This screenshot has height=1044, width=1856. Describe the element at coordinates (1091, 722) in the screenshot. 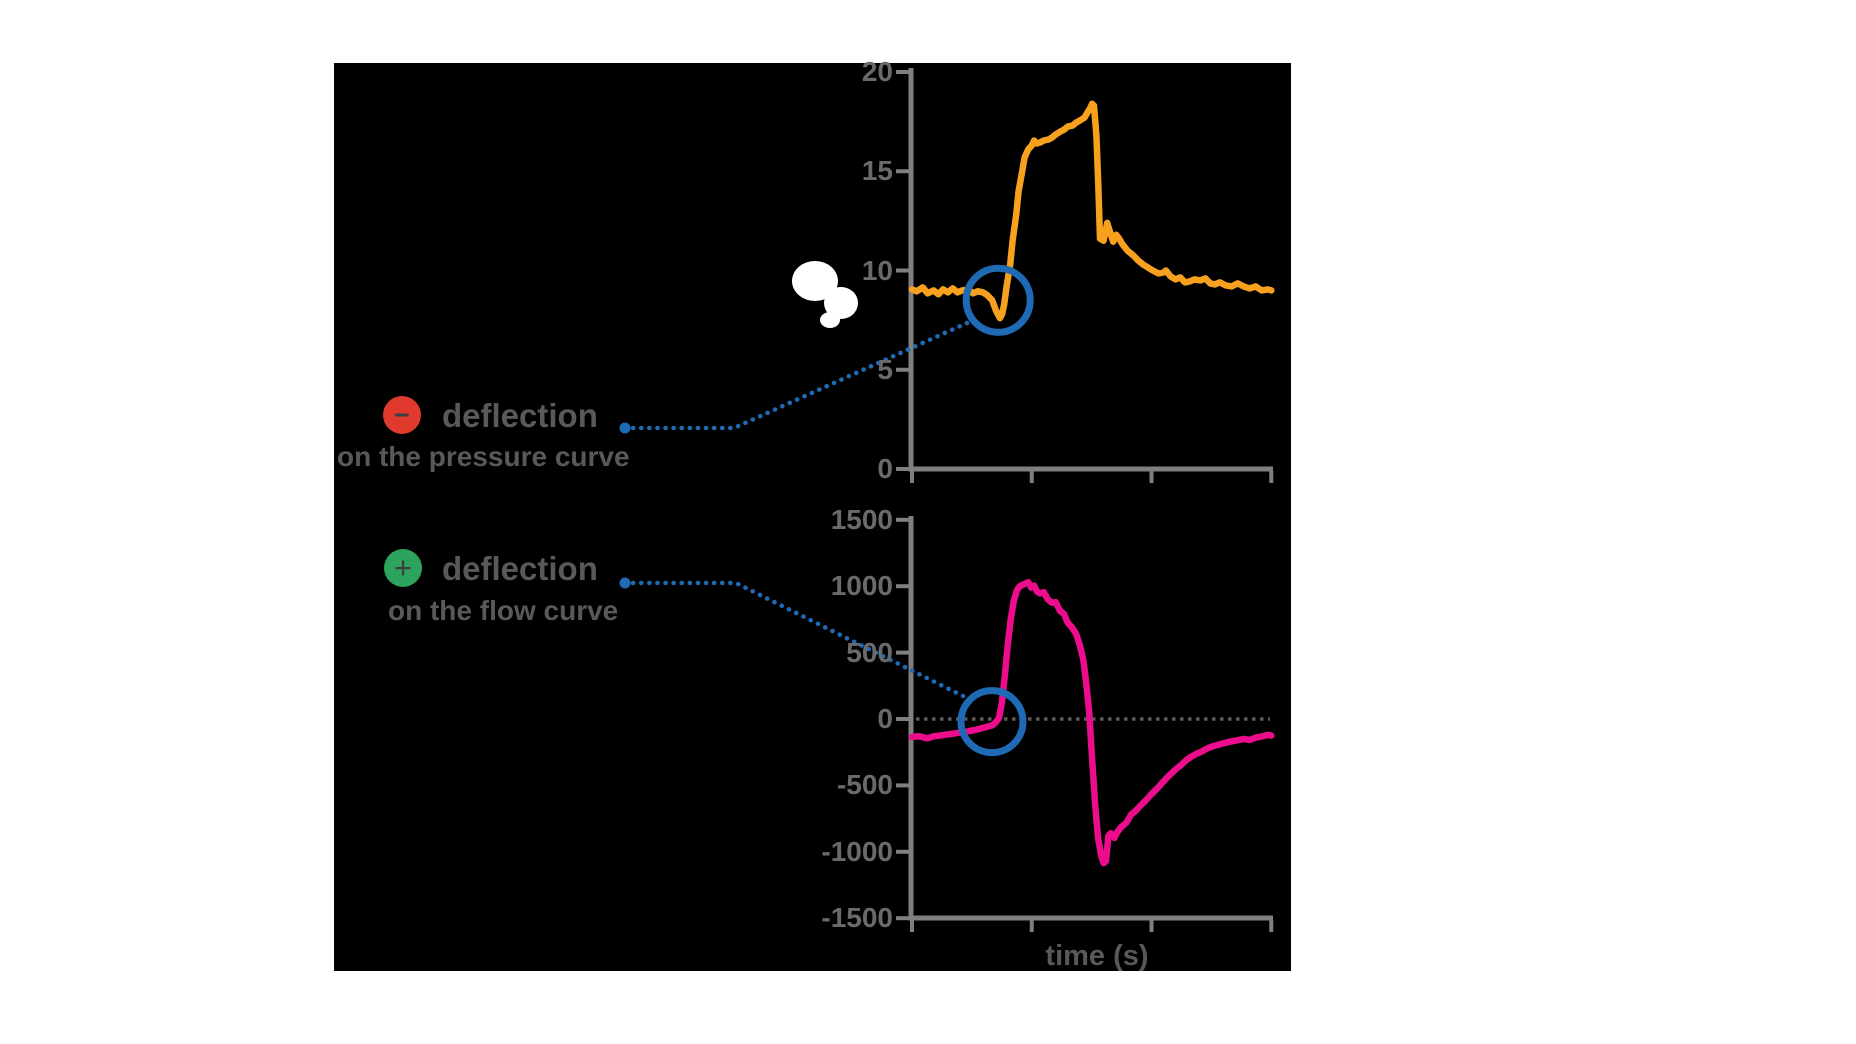

I see `flow-curve` at that location.